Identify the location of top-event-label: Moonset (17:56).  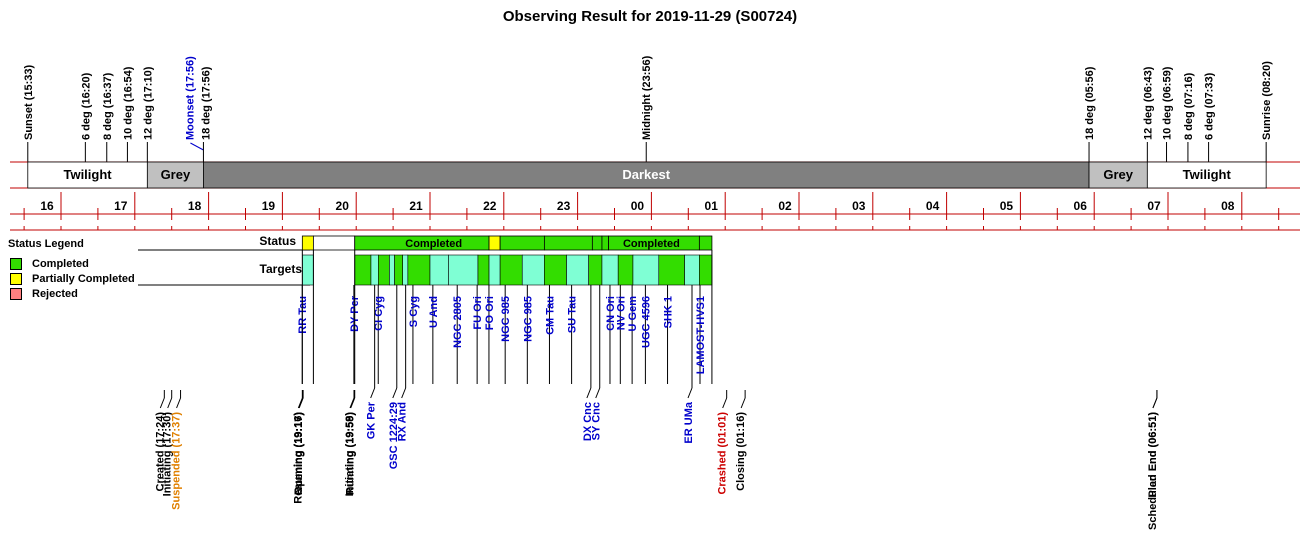
(190, 98).